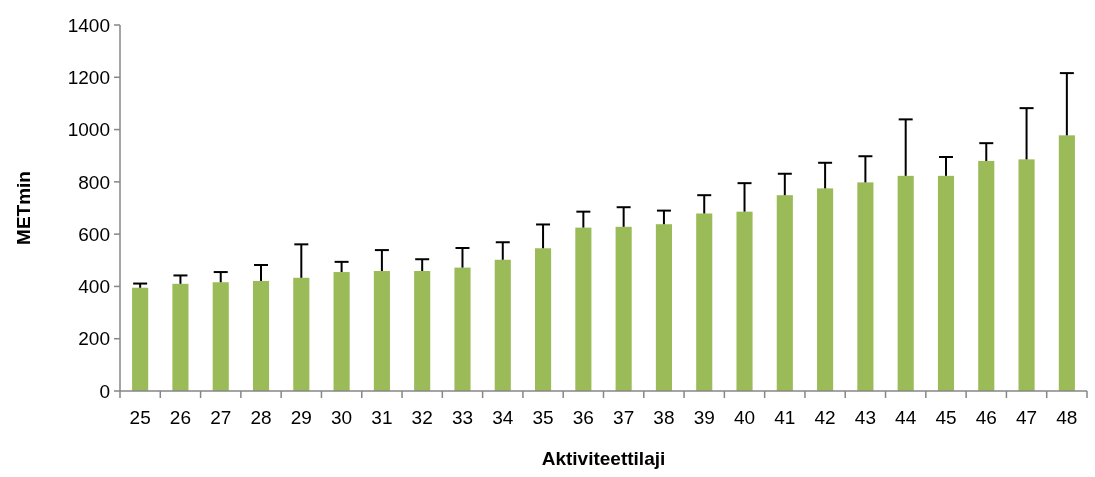  Describe the element at coordinates (94, 234) in the screenshot. I see `y-tick-label: 600` at that location.